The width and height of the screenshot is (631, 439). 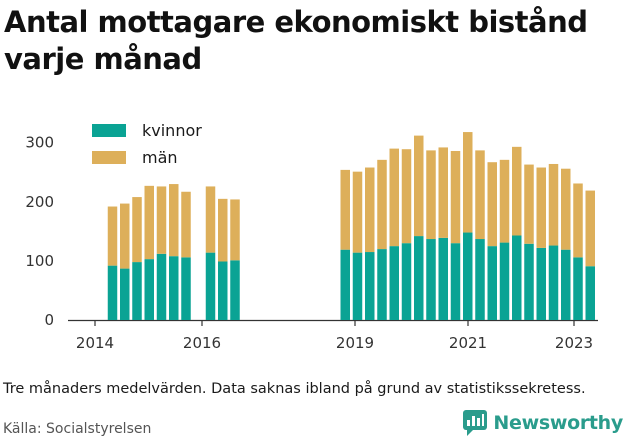 What do you see at coordinates (558, 423) in the screenshot?
I see `brand-name: Newsworthy` at bounding box center [558, 423].